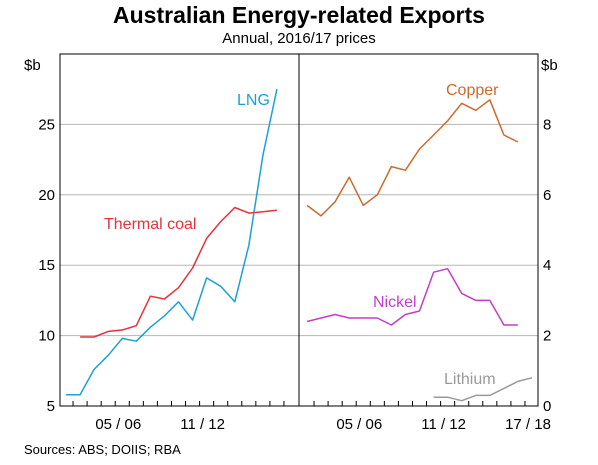 The height and width of the screenshot is (465, 598). Describe the element at coordinates (46, 336) in the screenshot. I see `left-y-tick-label: 10` at that location.